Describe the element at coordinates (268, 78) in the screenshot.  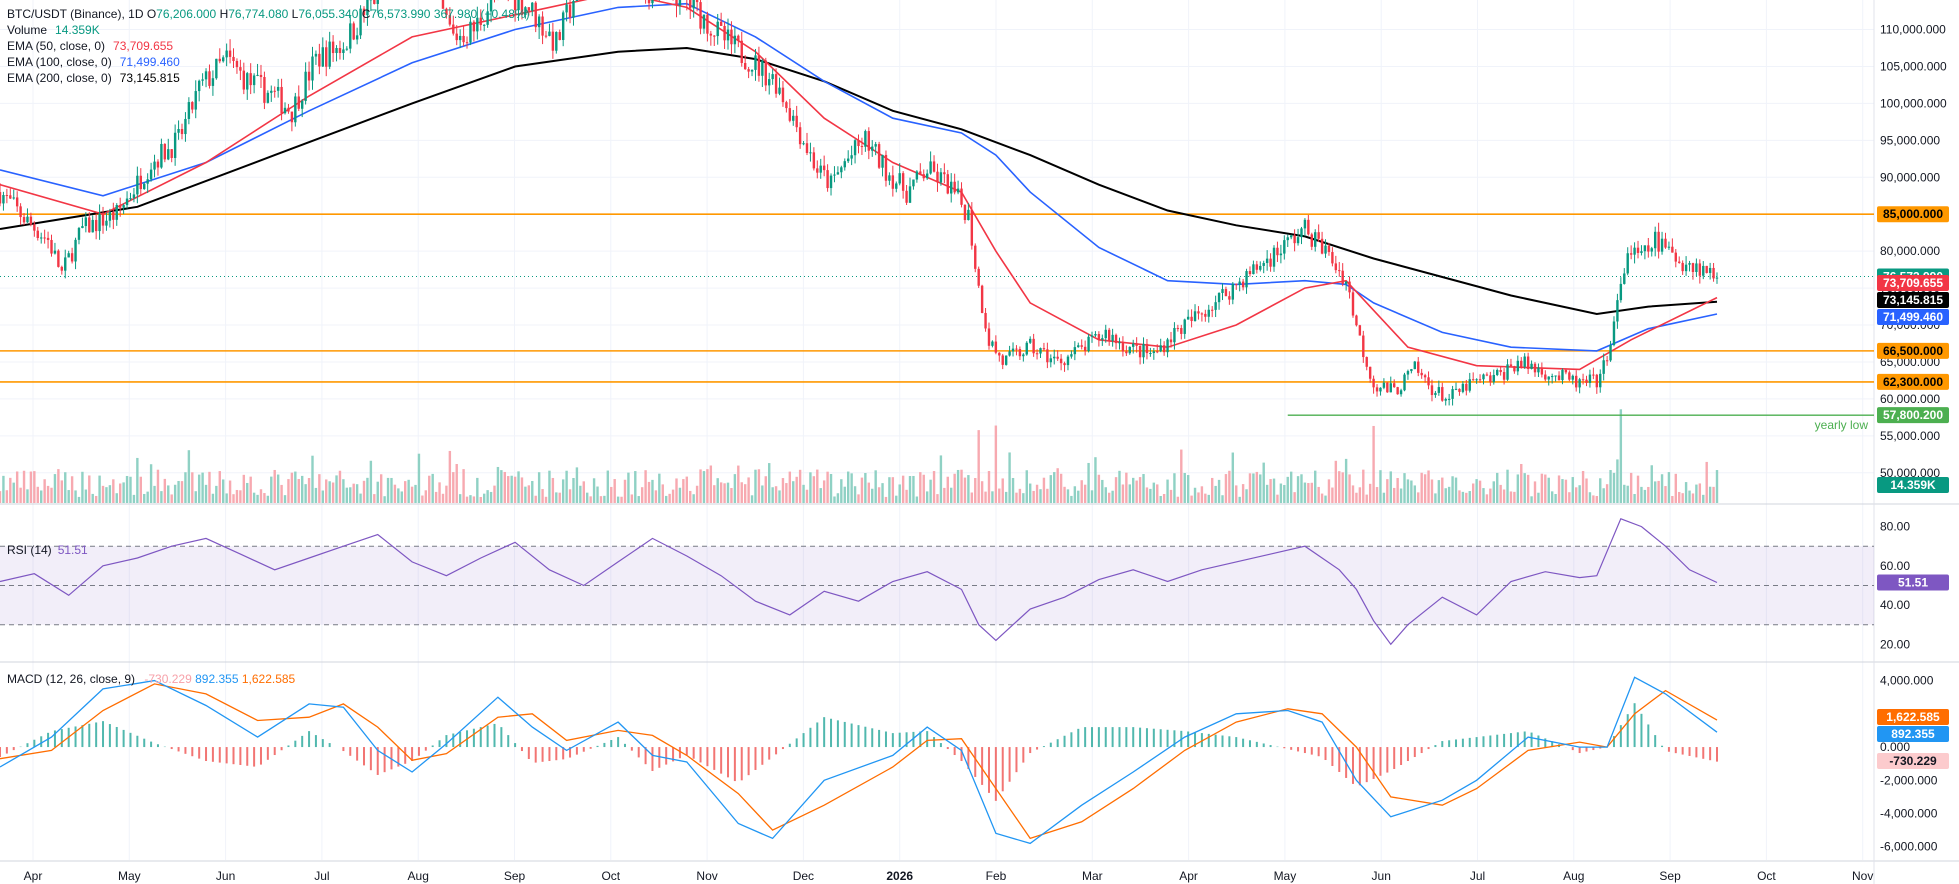
I see `legend-ema200: EMA (200, close, 0) 73,145.815` at that location.